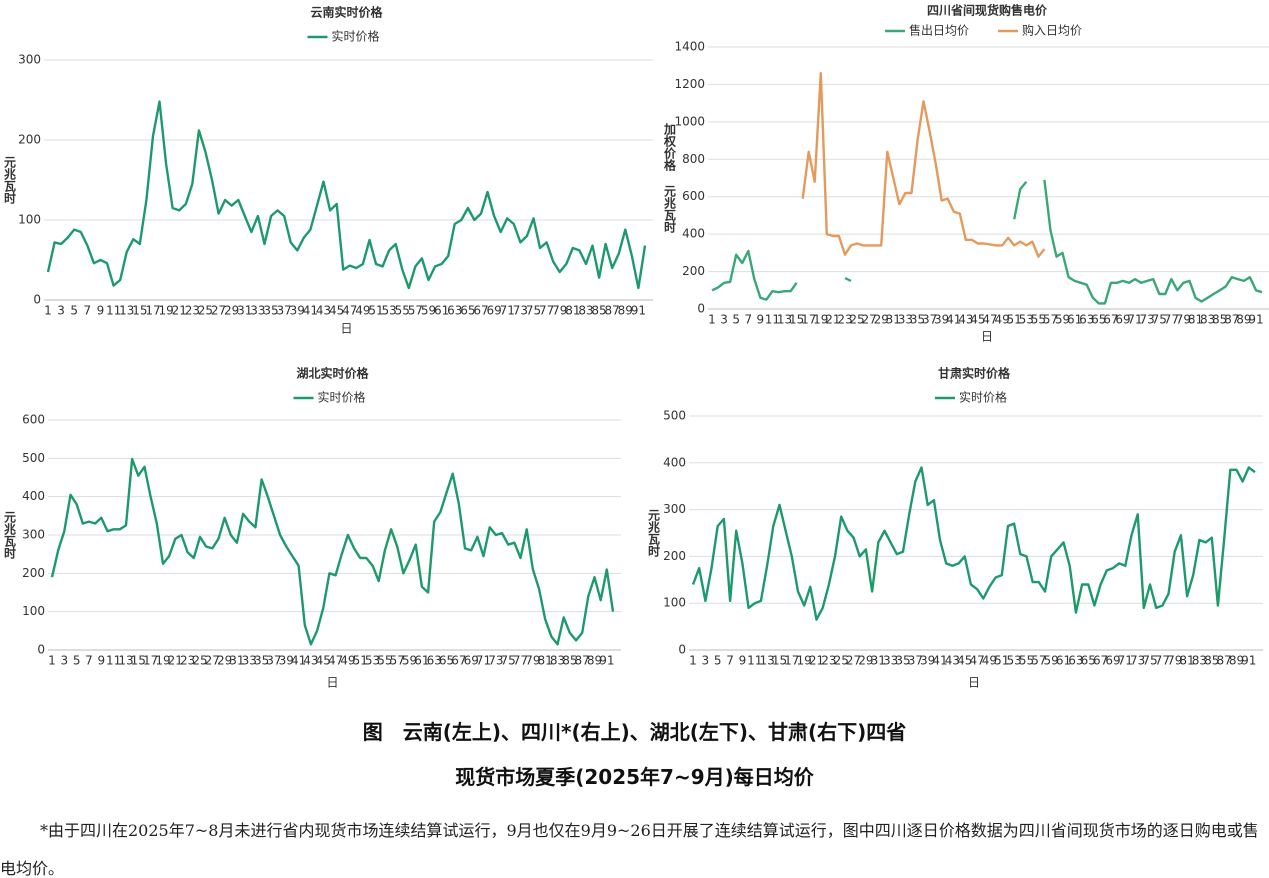 This screenshot has width=1269, height=878. I want to click on x-tick-label: 29, so click(224, 661).